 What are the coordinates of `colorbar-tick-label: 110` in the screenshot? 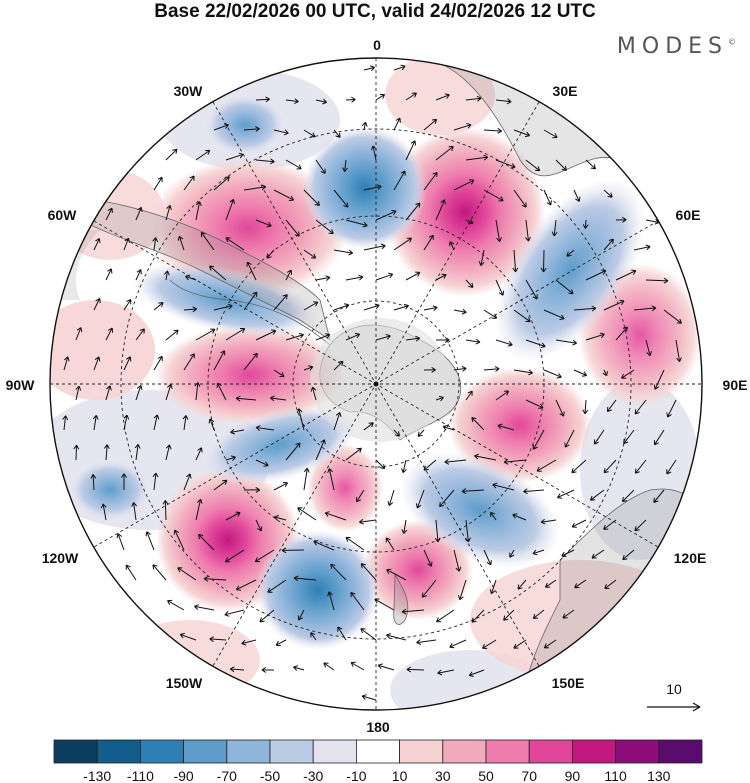 It's located at (615, 775).